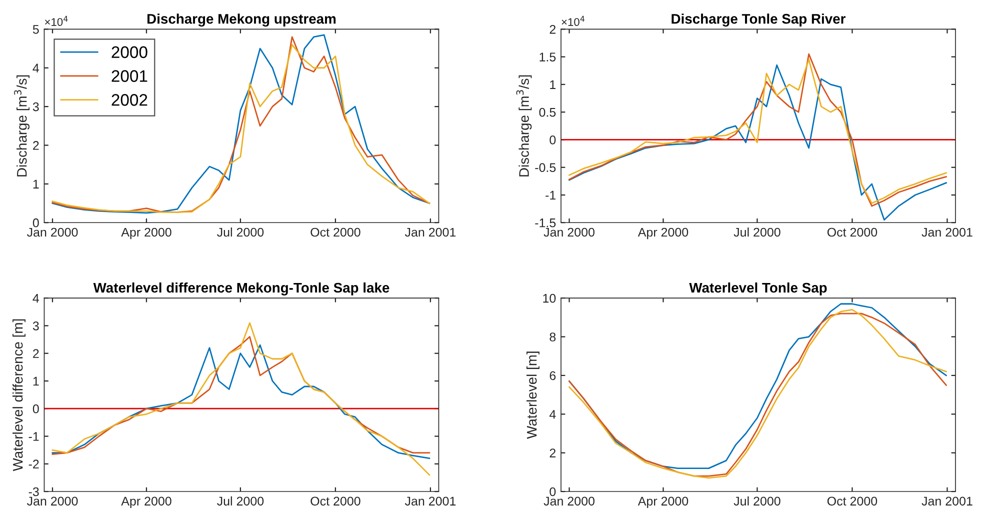 This screenshot has height=512, width=983. What do you see at coordinates (130, 52) in the screenshot?
I see `legend-label: 2000` at bounding box center [130, 52].